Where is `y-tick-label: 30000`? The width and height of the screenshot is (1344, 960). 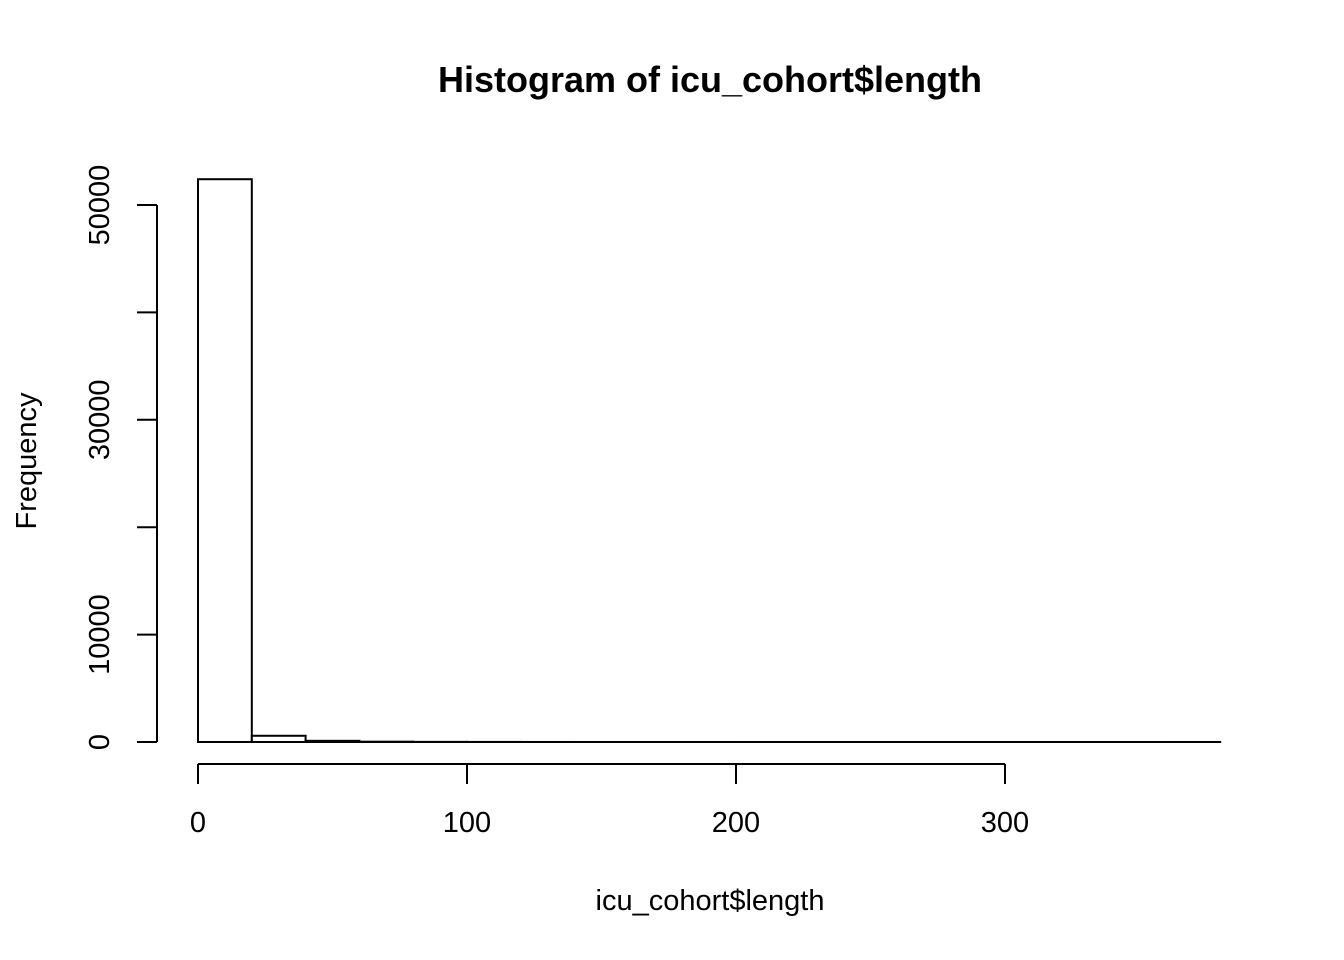 y-tick-label: 30000 is located at coordinates (100, 419).